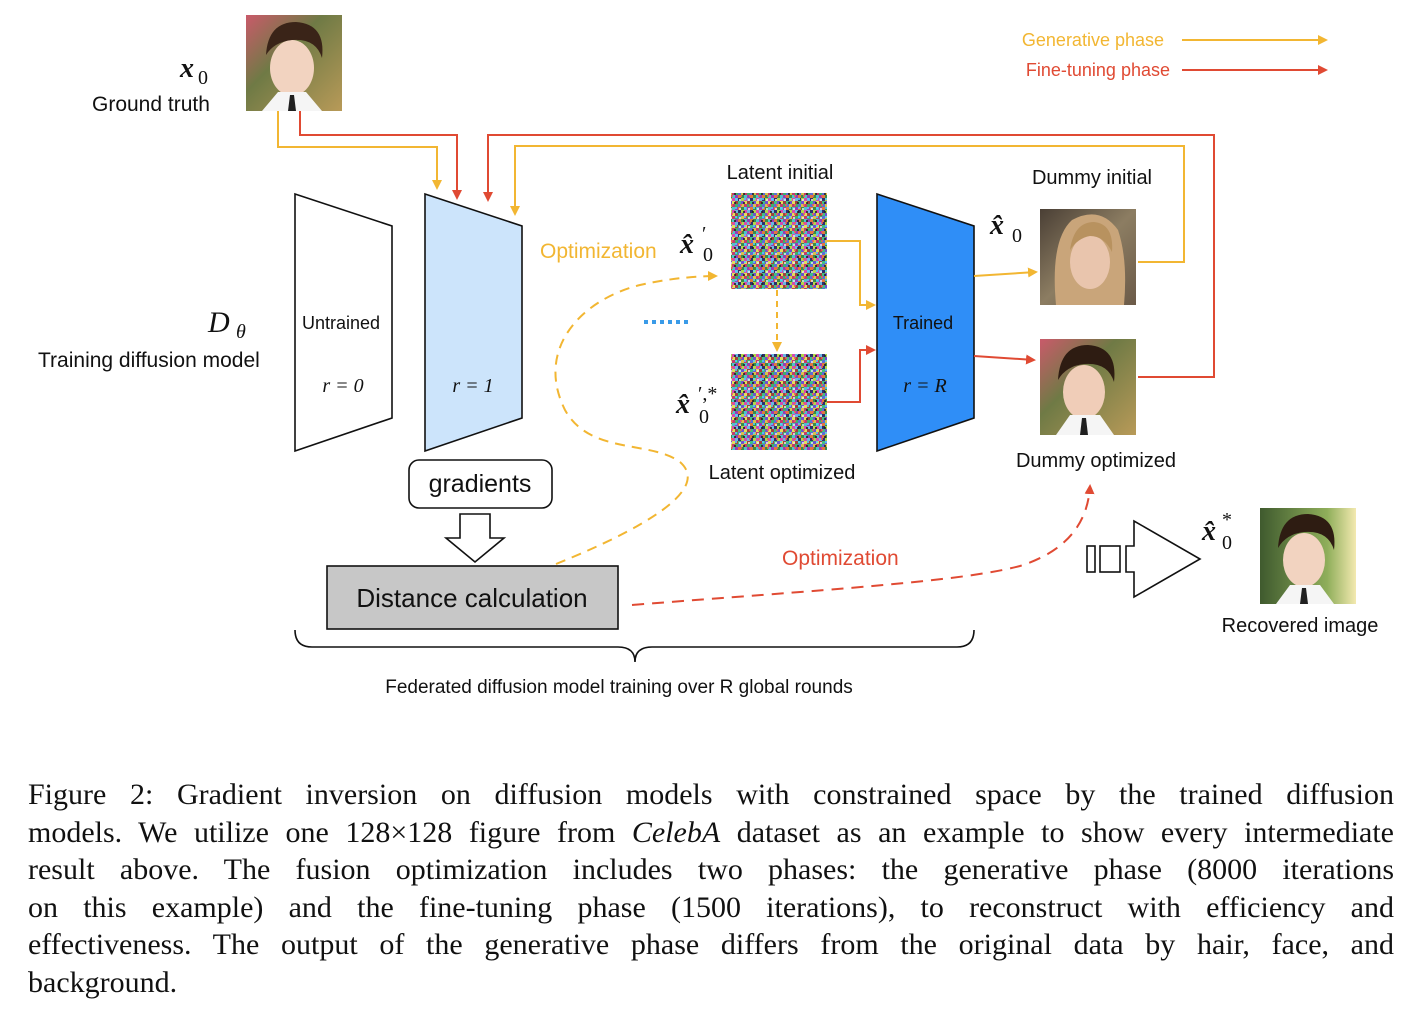 This screenshot has height=1014, width=1416. I want to click on round-1-label: r = 1, so click(472, 386).